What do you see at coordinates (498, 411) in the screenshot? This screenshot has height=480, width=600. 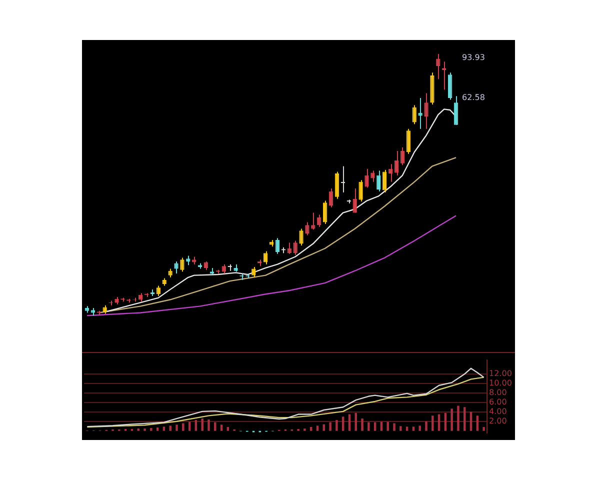 I see `y-tick-label: 4.00` at bounding box center [498, 411].